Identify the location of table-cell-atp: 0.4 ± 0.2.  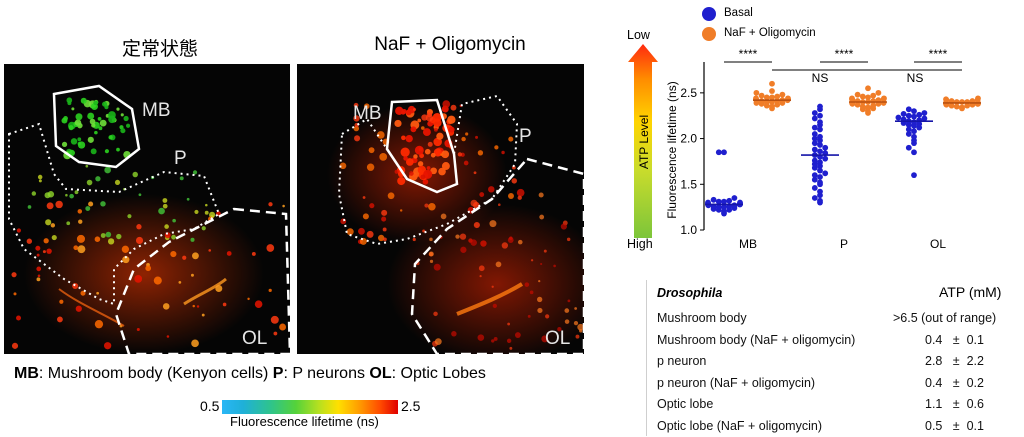
(954, 382).